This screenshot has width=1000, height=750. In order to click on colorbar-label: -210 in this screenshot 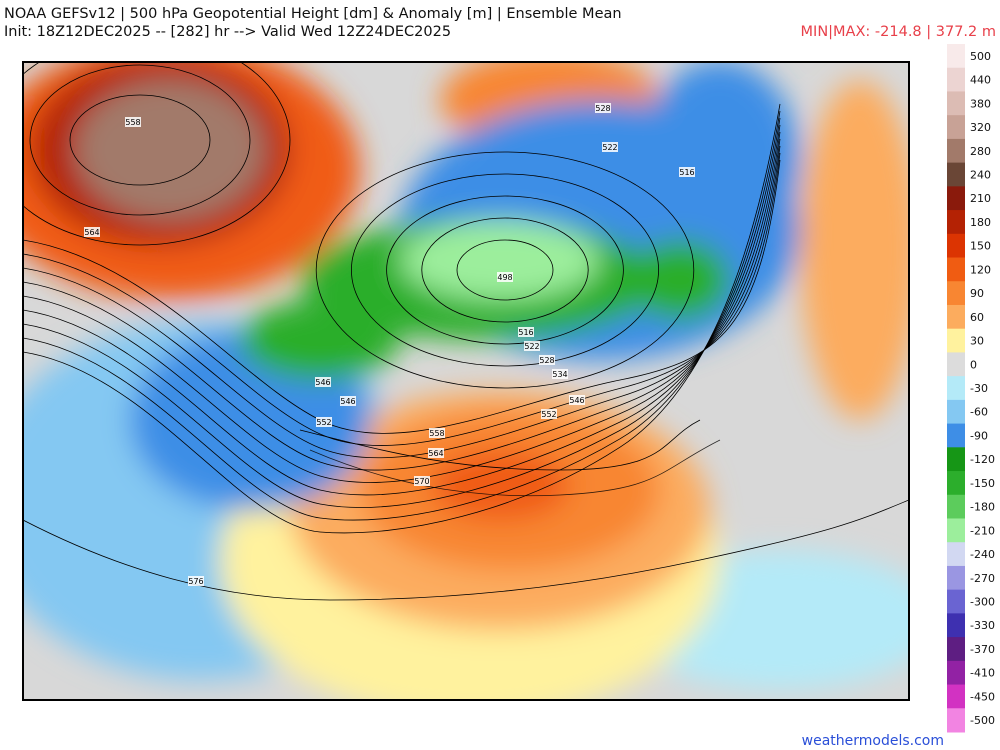, I will do `click(982, 530)`.